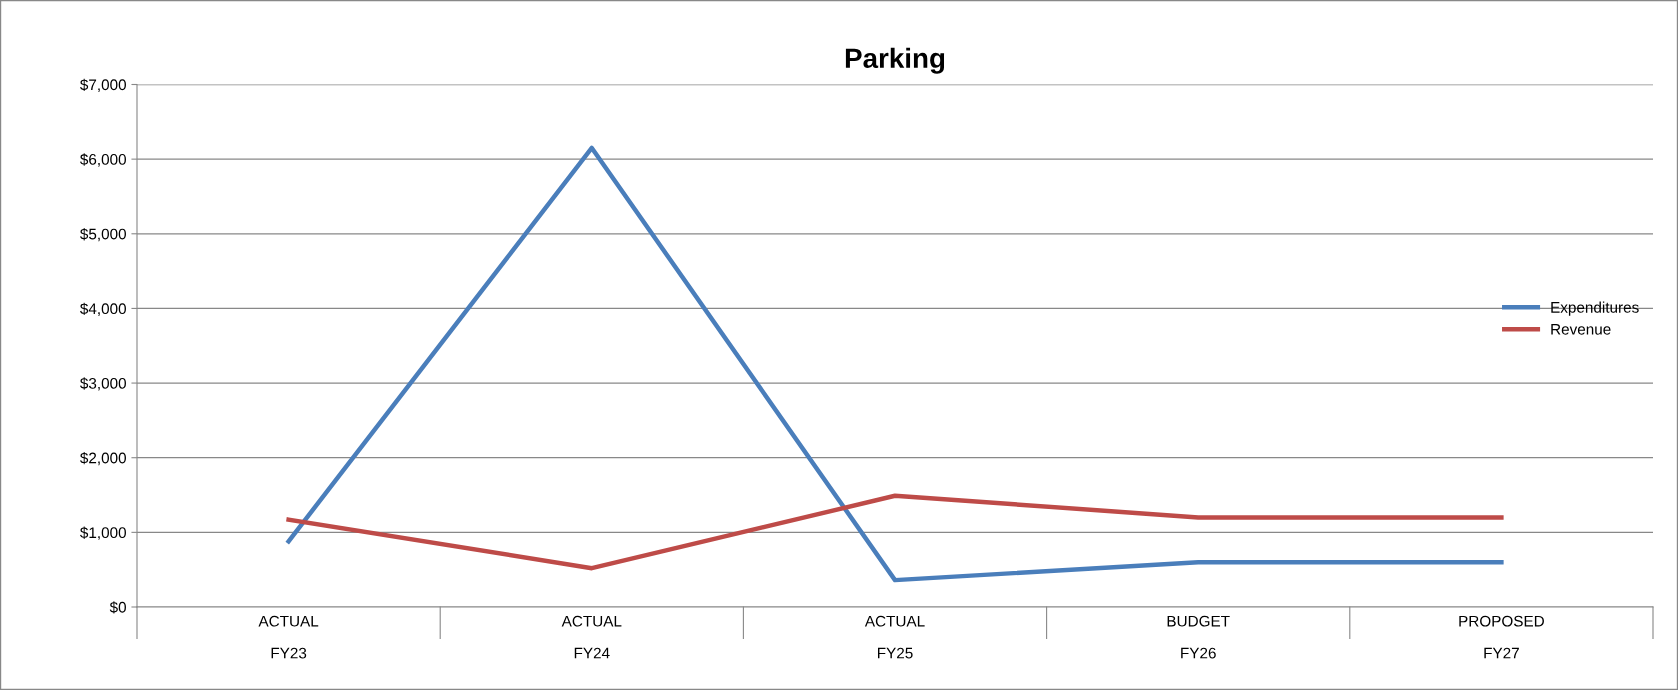 The width and height of the screenshot is (1678, 690). What do you see at coordinates (1198, 637) in the screenshot?
I see `category-label: BUDGET FY26` at bounding box center [1198, 637].